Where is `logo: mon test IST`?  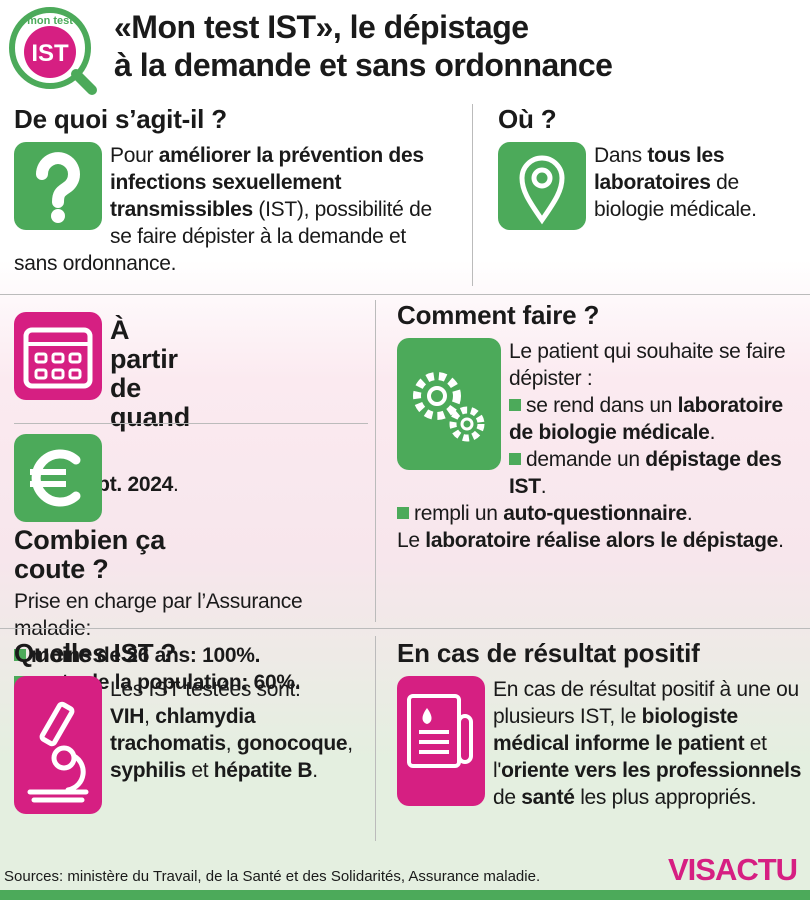 logo: mon test IST is located at coordinates (53, 51).